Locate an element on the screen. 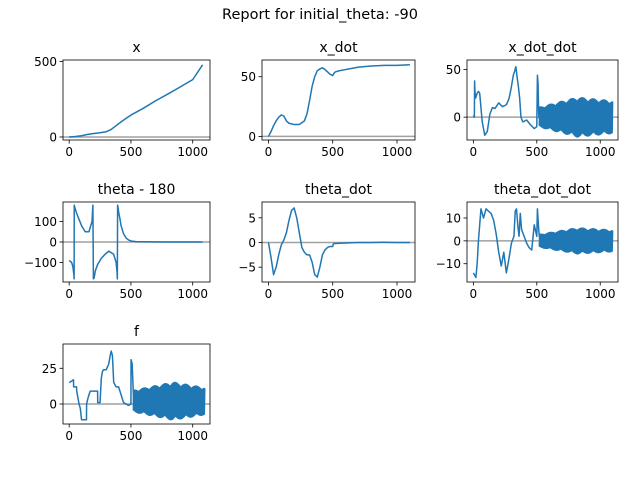 The height and width of the screenshot is (480, 640). subplot-f: f 0 500 1000 0 25 is located at coordinates (126, 383).